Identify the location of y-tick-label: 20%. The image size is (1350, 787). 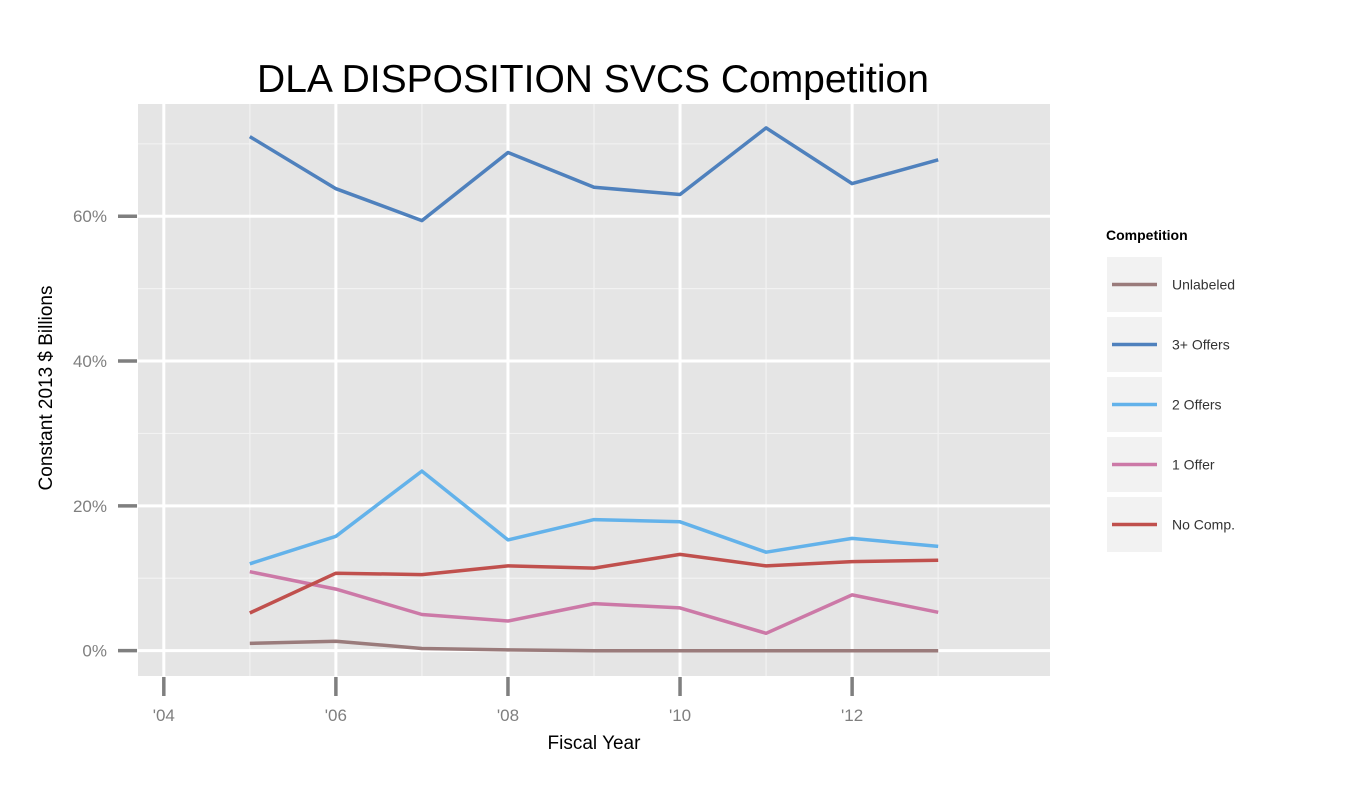
(90, 506).